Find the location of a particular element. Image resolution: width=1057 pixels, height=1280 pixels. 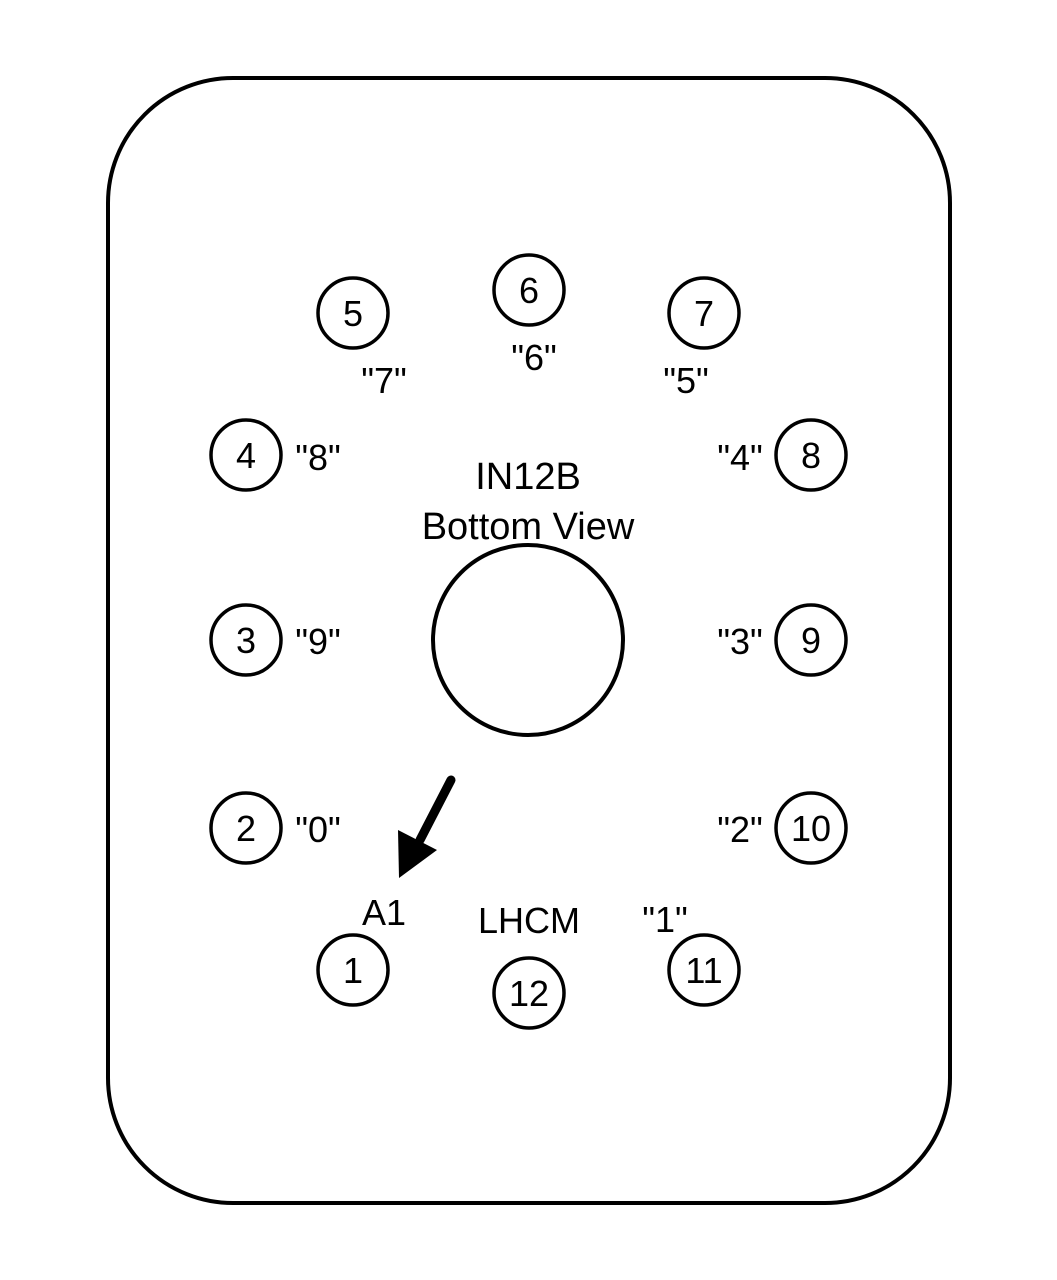

digit-label: "8" is located at coordinates (318, 457).